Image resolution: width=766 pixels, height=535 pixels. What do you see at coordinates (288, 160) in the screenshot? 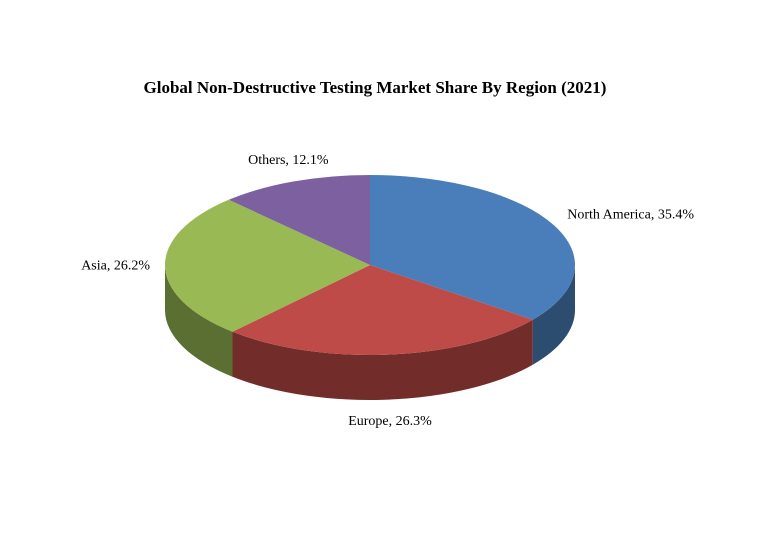
I see `data-label: Others, 12.1%` at bounding box center [288, 160].